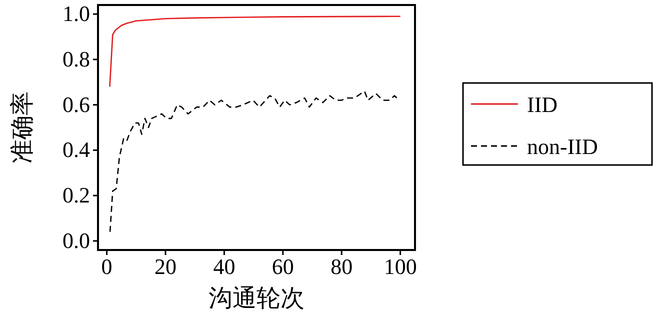  Describe the element at coordinates (22, 128) in the screenshot. I see `y-axis-title: 准确率` at that location.